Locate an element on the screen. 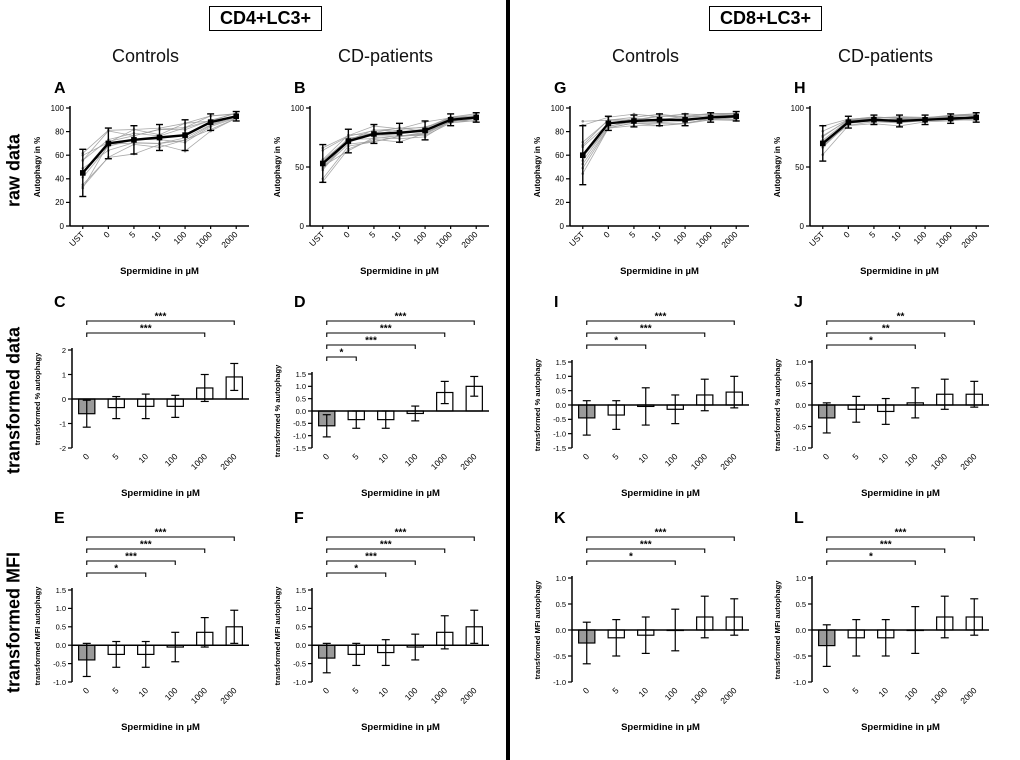 This screenshot has height=760, width=1020. panel-letter-L: L is located at coordinates (799, 518).